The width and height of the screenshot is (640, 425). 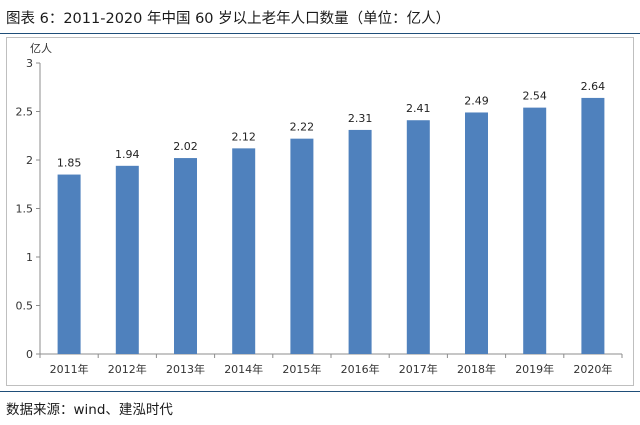 What do you see at coordinates (29, 160) in the screenshot?
I see `y-tick-label: 2` at bounding box center [29, 160].